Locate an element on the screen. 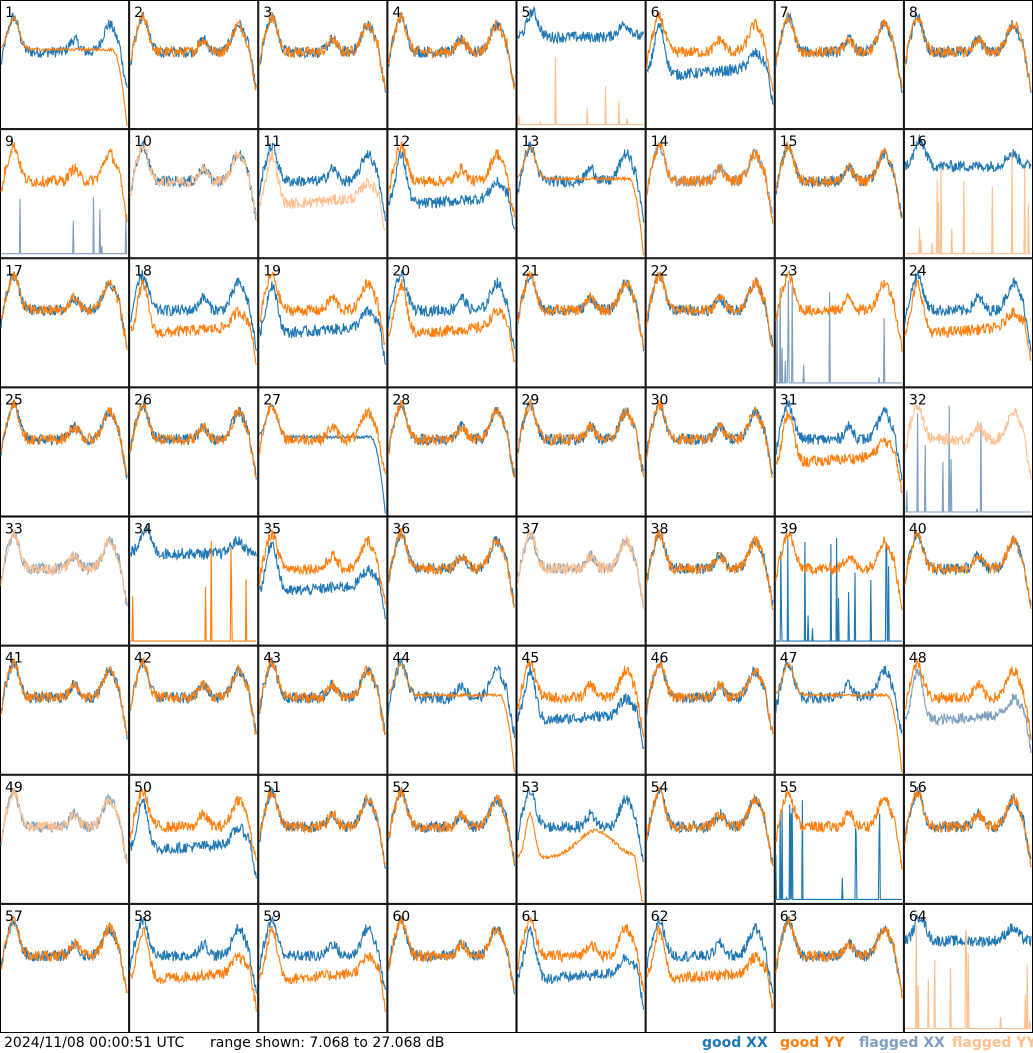 The image size is (1033, 1053). panel-52: 52 is located at coordinates (452, 839).